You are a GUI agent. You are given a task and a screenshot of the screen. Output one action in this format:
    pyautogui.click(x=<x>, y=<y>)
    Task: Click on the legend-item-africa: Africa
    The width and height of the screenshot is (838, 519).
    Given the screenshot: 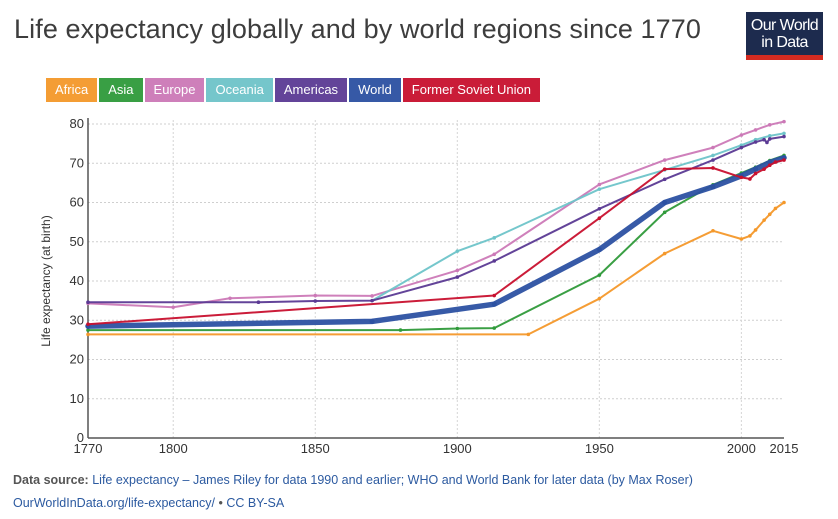 What is the action you would take?
    pyautogui.click(x=72, y=90)
    